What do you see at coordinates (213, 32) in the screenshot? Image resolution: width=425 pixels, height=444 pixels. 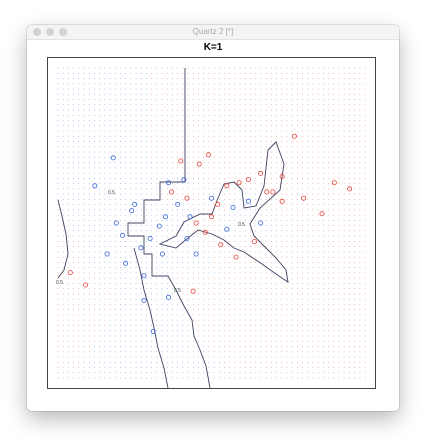 I see `title-bar: Quartz 2 [*]` at bounding box center [213, 32].